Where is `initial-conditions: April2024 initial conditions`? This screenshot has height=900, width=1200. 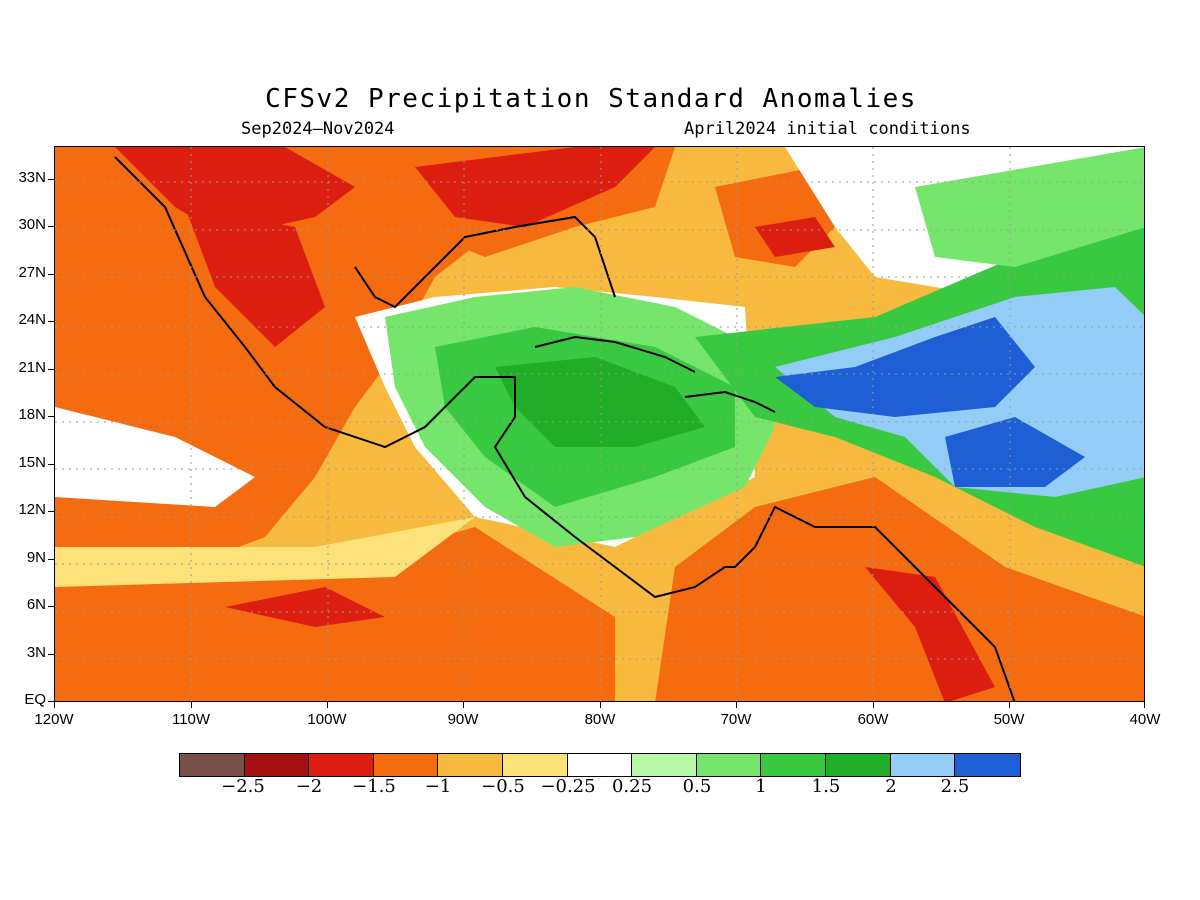
initial-conditions: April2024 initial conditions is located at coordinates (827, 129).